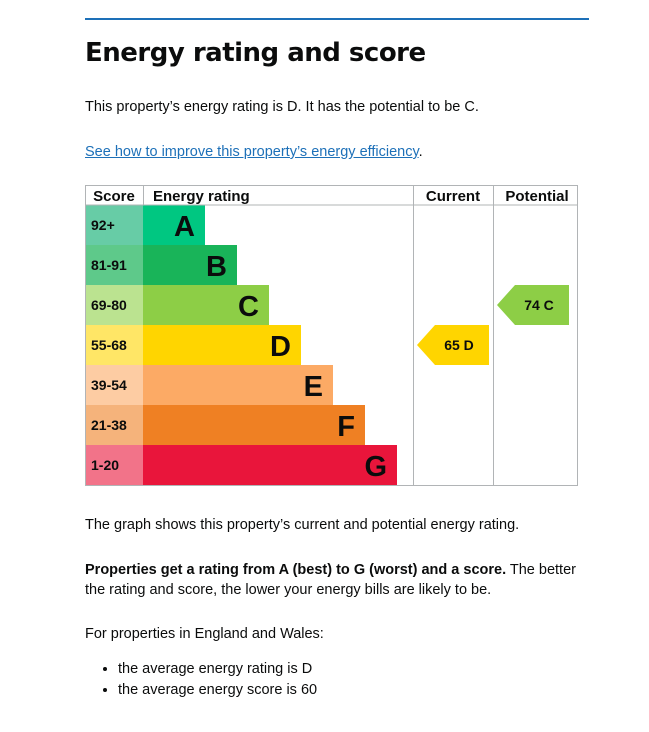 Image resolution: width=649 pixels, height=732 pixels. I want to click on band-letter-g: G, so click(375, 467).